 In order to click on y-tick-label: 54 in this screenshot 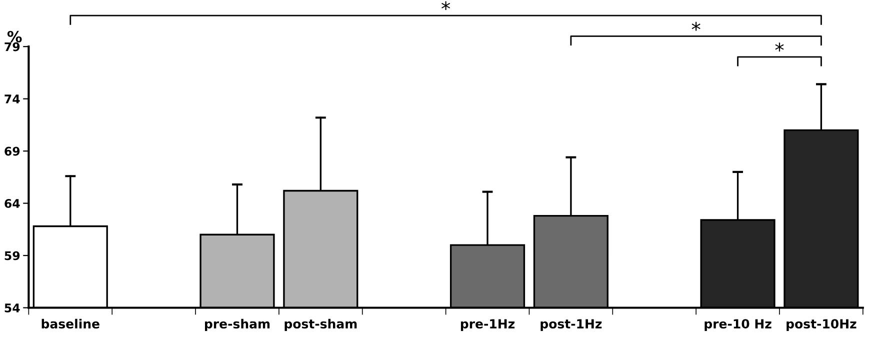, I will do `click(12, 308)`.